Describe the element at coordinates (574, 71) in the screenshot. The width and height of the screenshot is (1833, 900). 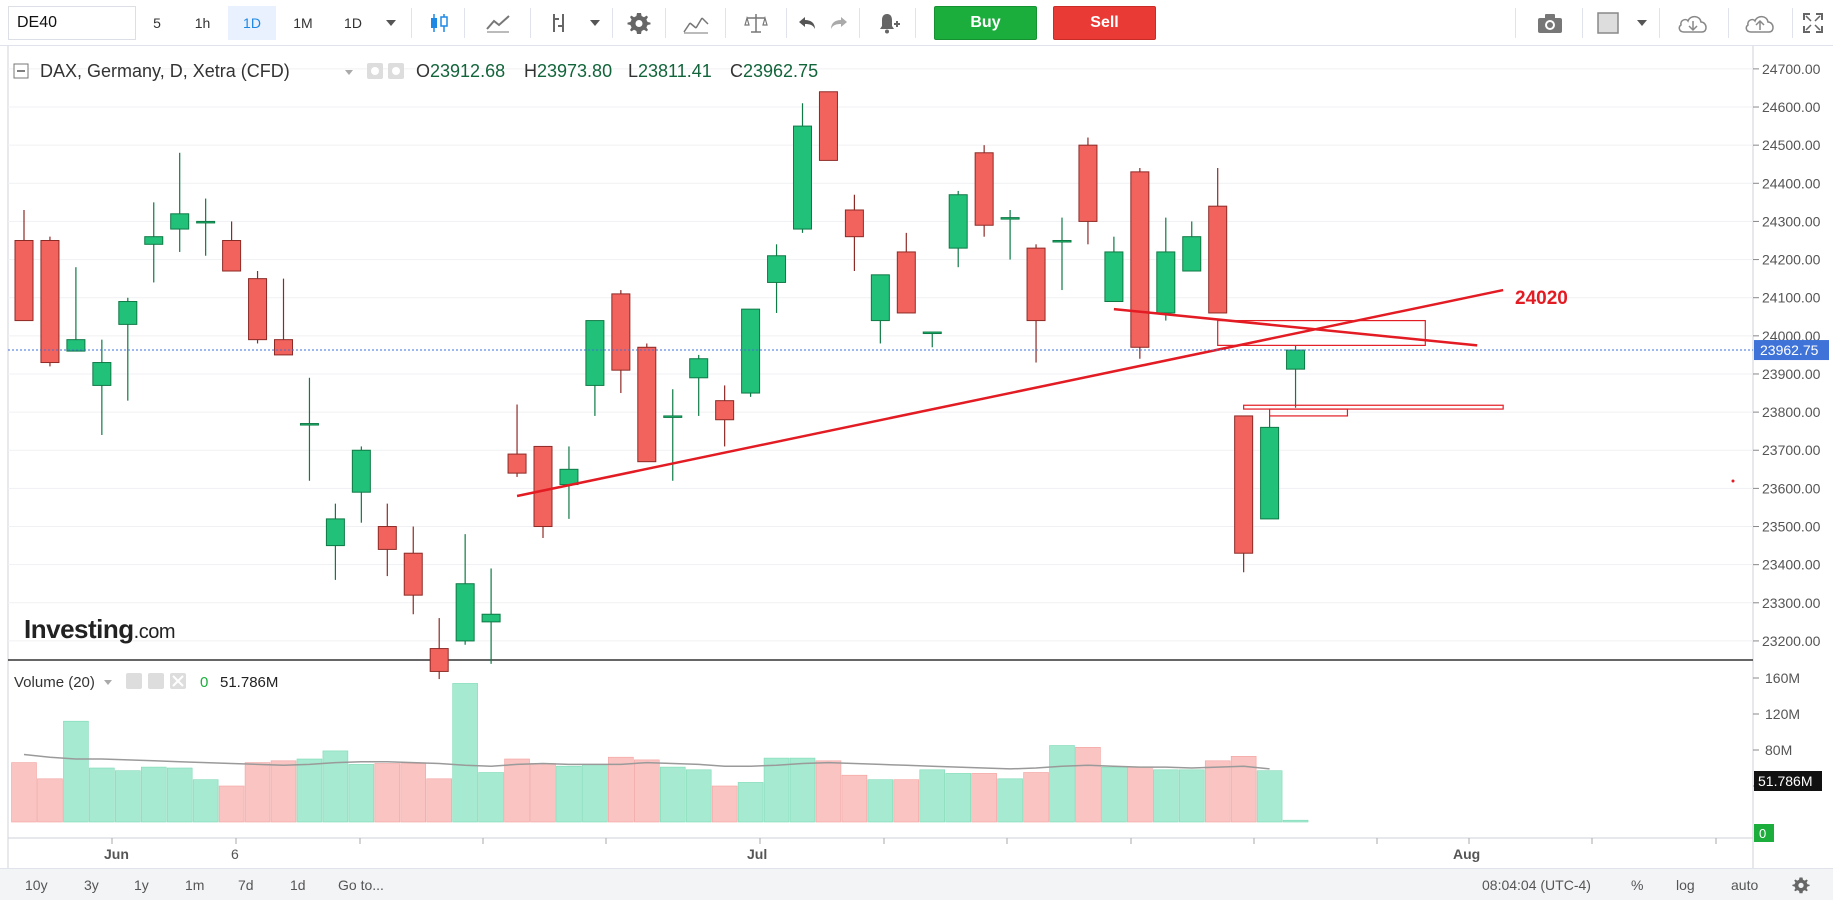
I see `high-value: 23973.80` at that location.